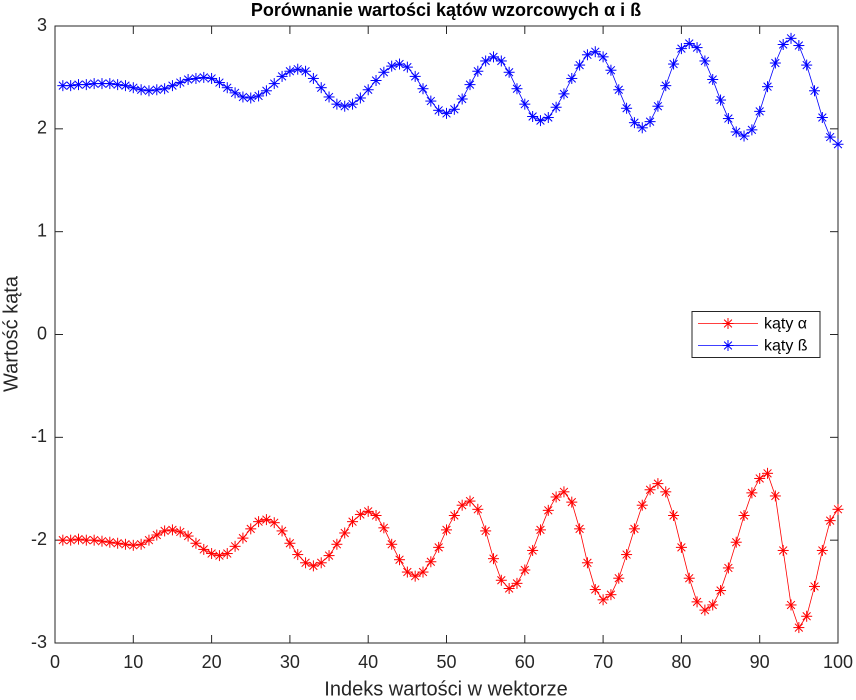  I want to click on x-tick-label: 40, so click(368, 662).